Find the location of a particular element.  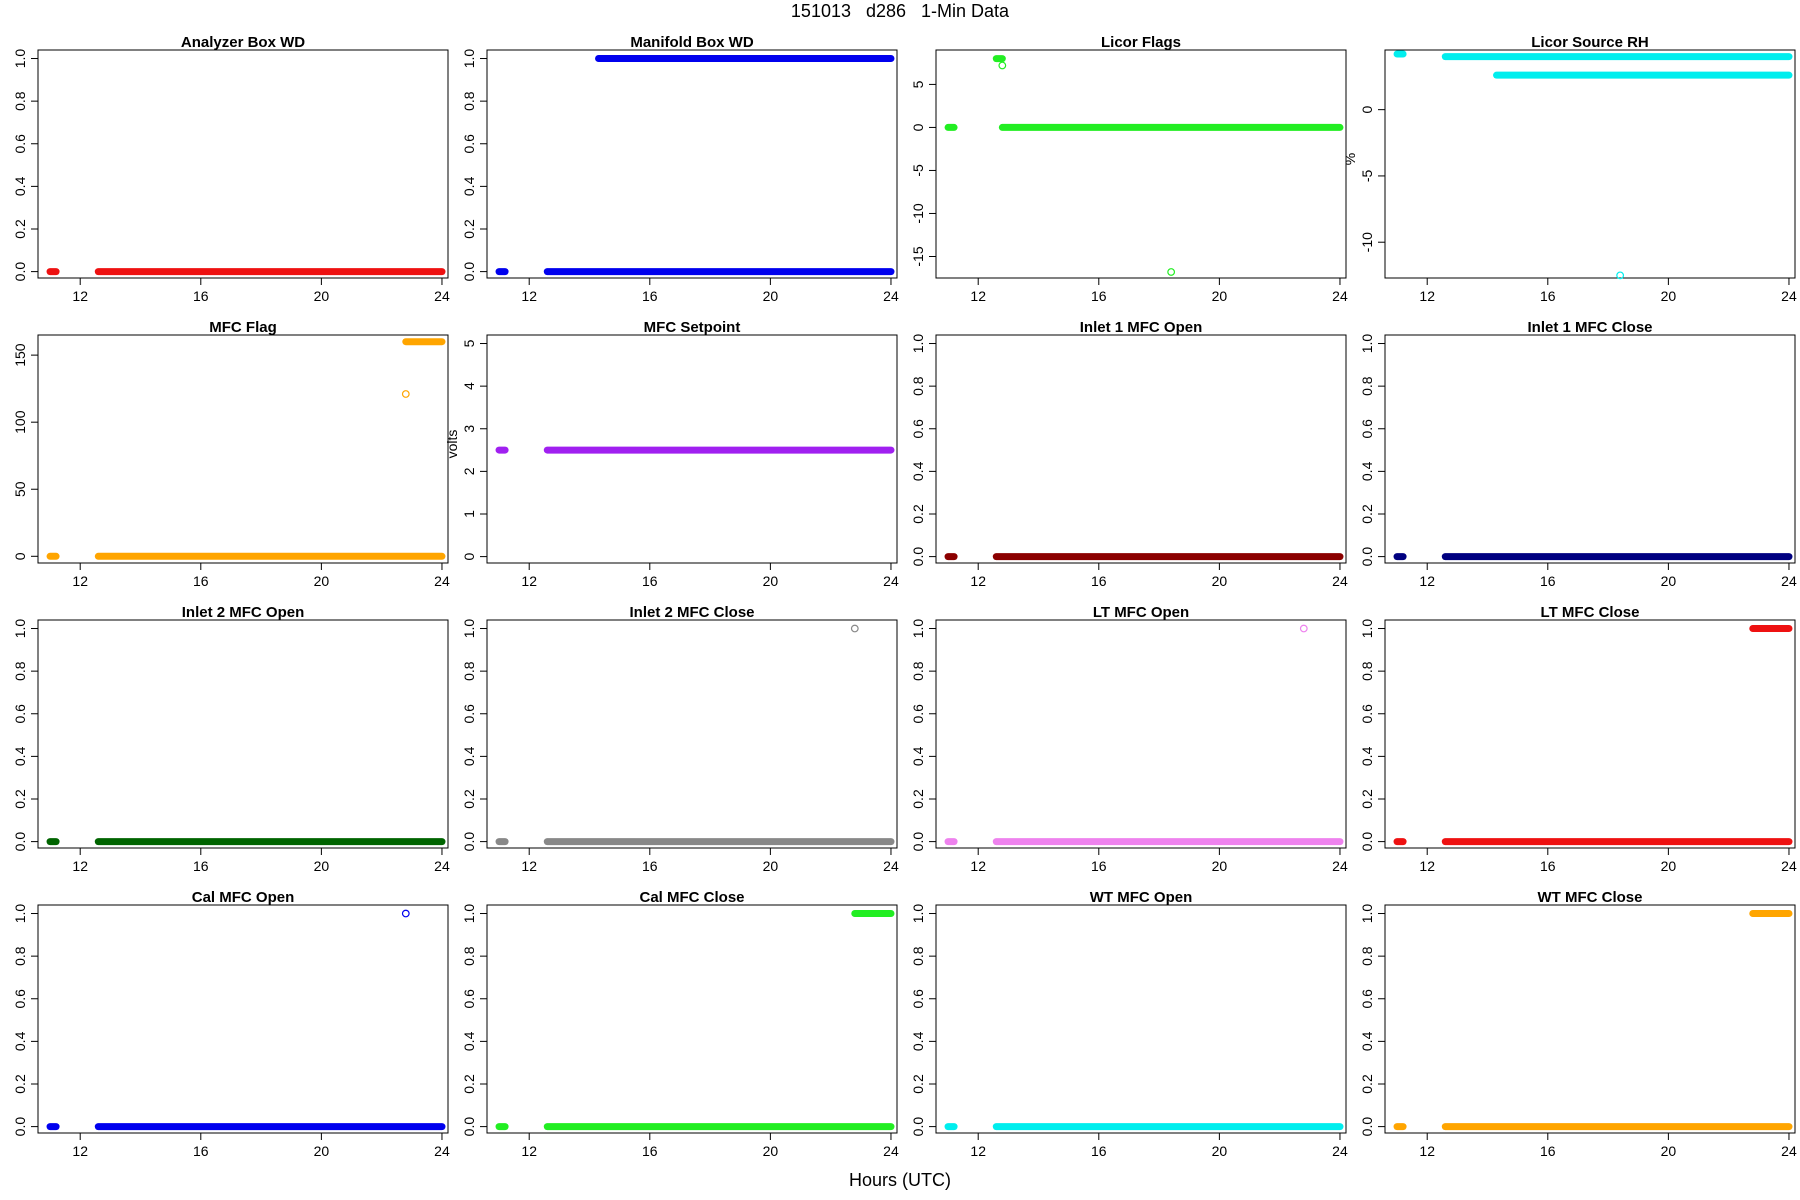

panel-title: MFC Flag is located at coordinates (243, 327).